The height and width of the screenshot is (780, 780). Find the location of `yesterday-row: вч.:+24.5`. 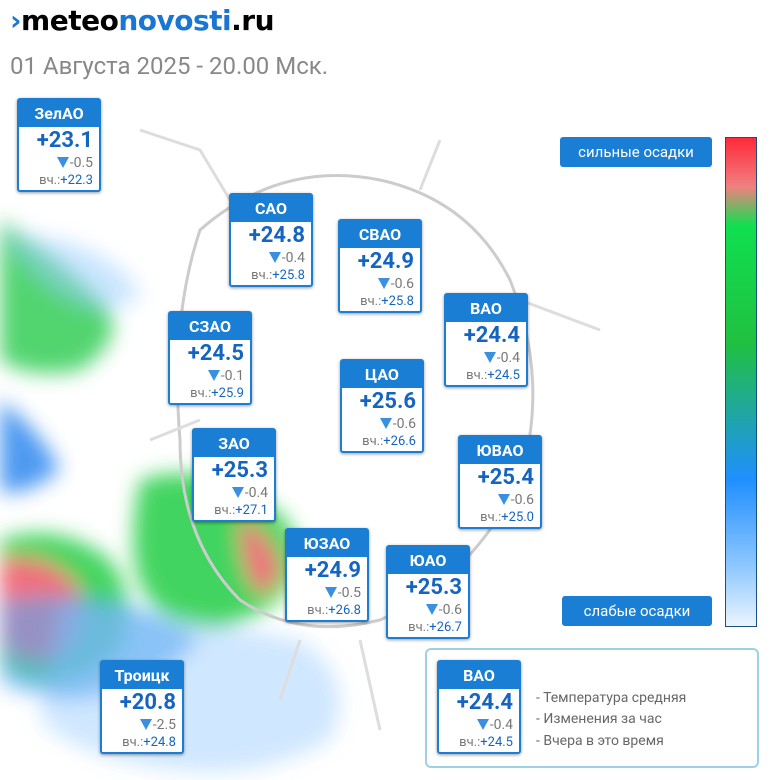

yesterday-row: вч.:+24.5 is located at coordinates (486, 376).